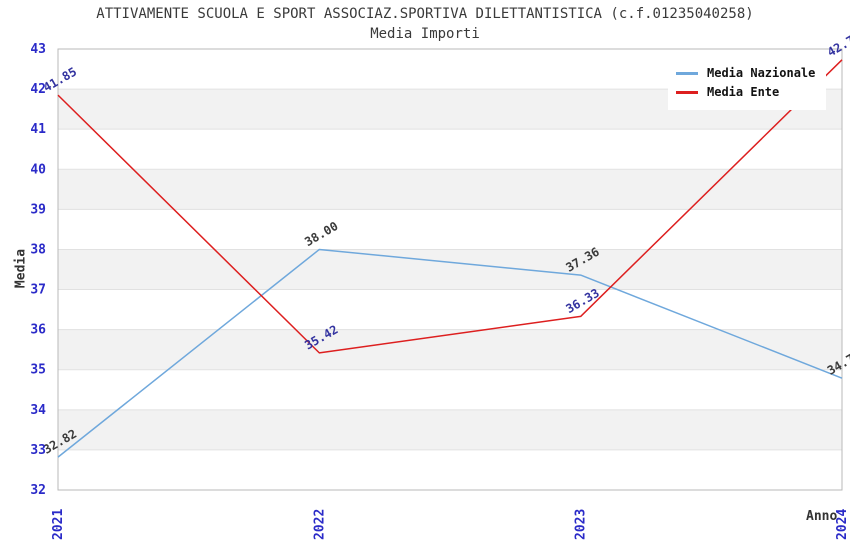 The image size is (850, 550). I want to click on legend-item-media-nazionale: Media Nazionale, so click(747, 73).